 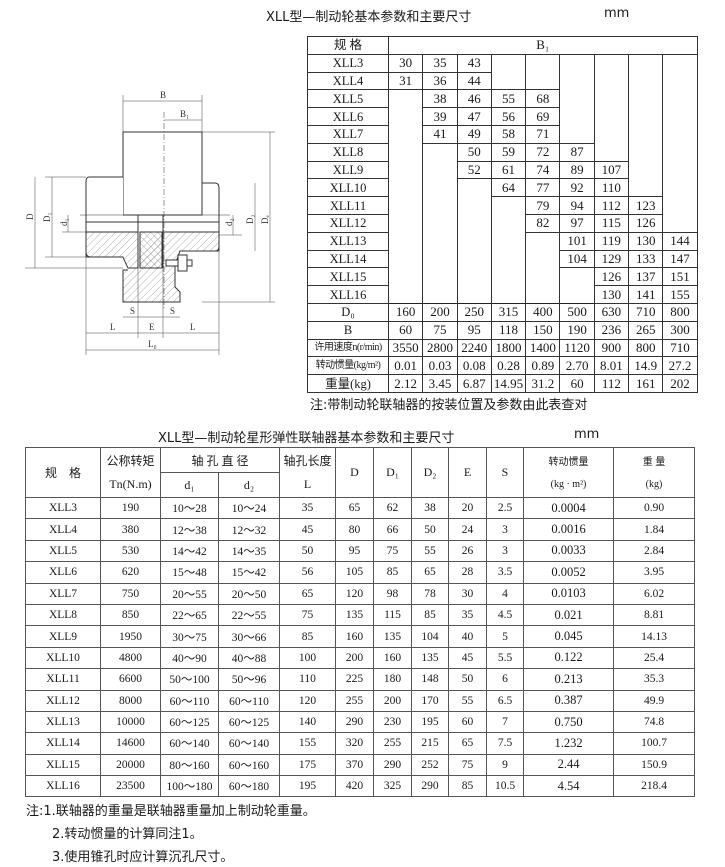 I want to click on param-cell: 160, so click(x=405, y=312).